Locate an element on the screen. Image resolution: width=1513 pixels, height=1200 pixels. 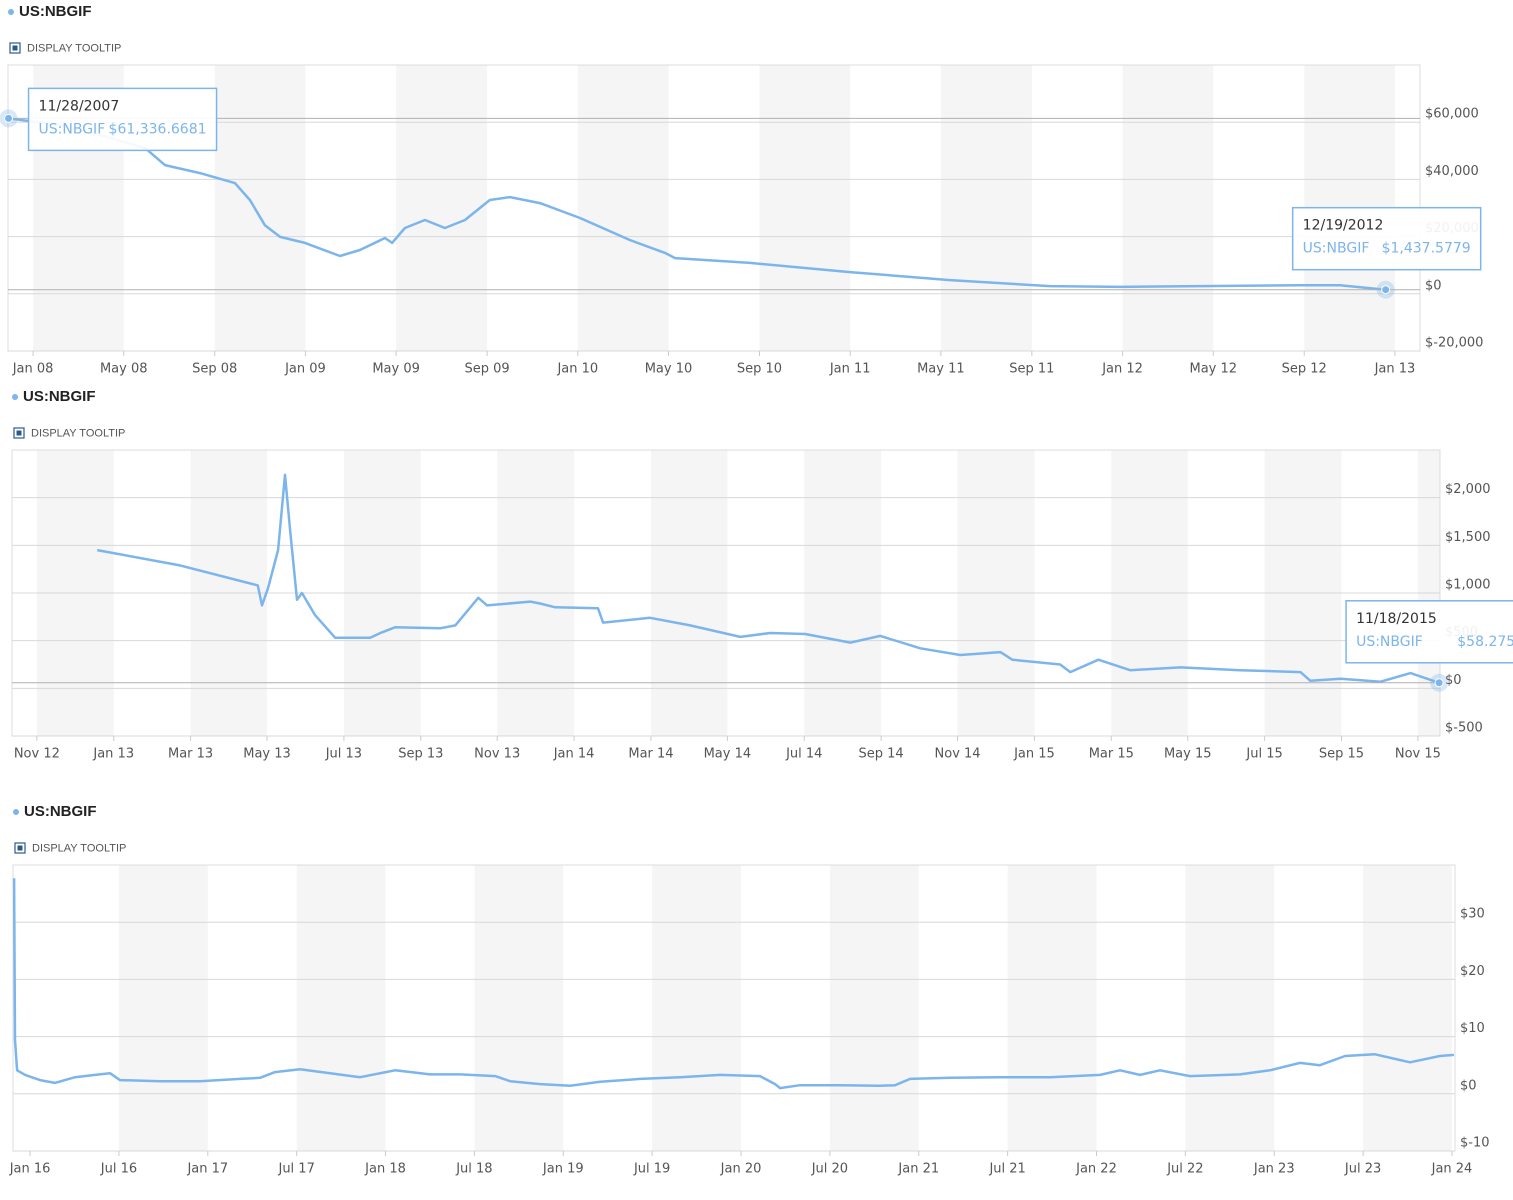
x-tick-label: Jan 09 is located at coordinates (305, 369).